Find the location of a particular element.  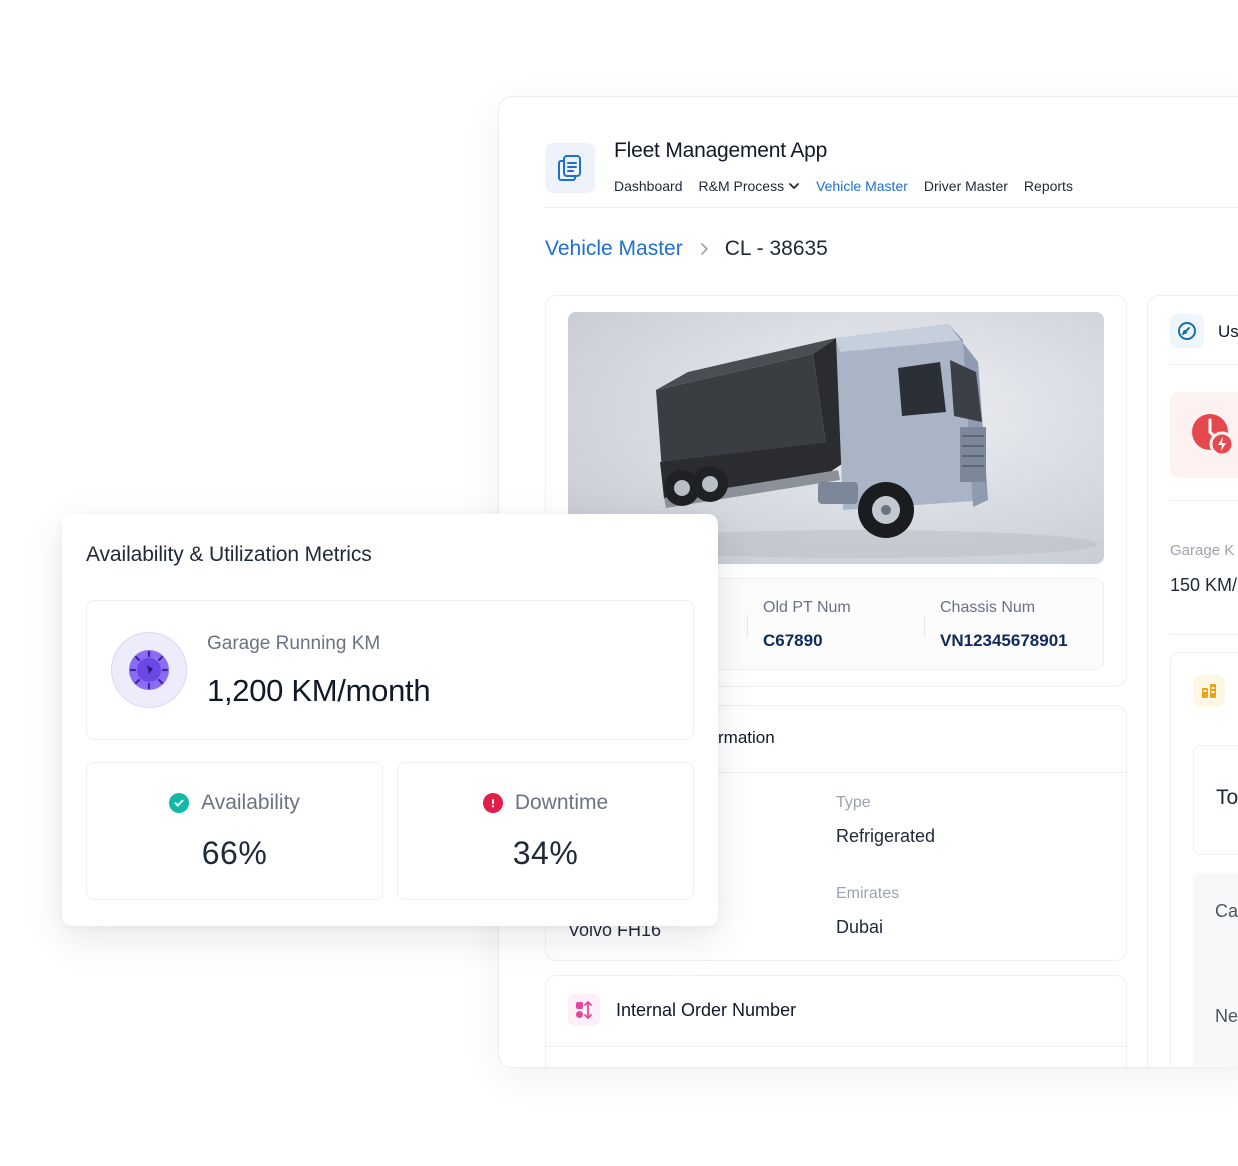

breadcrumb-current: CL - 38635 is located at coordinates (776, 248).